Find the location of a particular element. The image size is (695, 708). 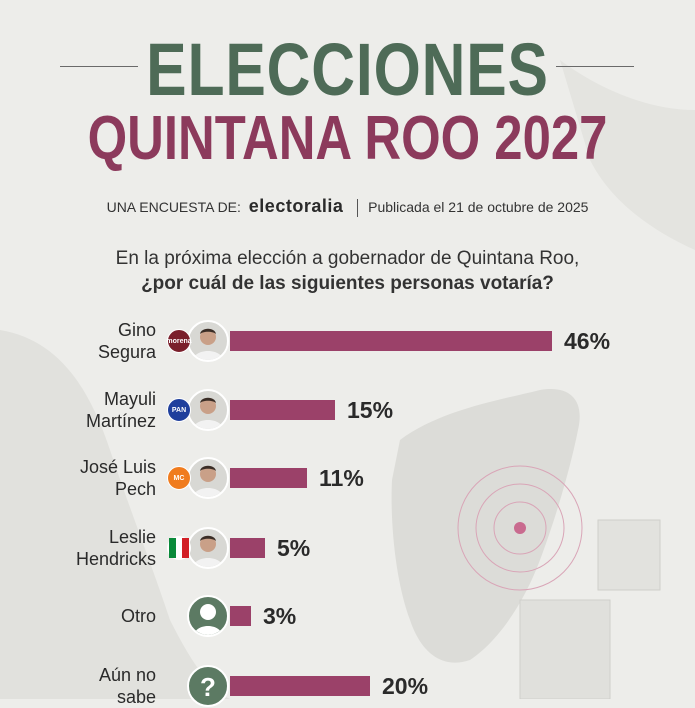

bar-label-line: Segura is located at coordinates (126, 352).